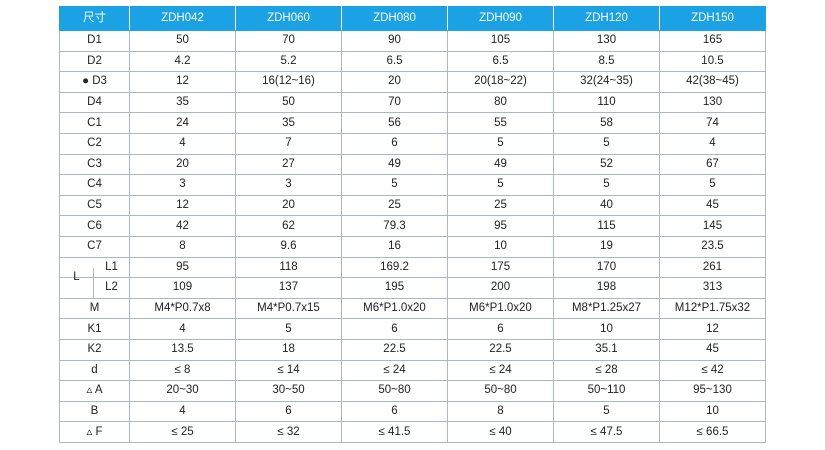  Describe the element at coordinates (712, 246) in the screenshot. I see `value-cell: 23.5` at that location.